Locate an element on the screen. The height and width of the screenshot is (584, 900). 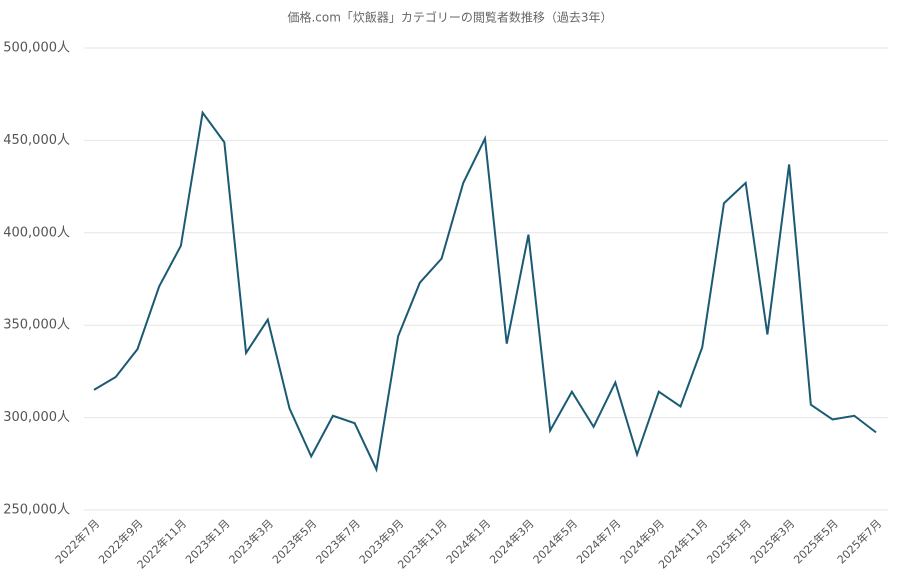
y-tick-label: 250,000人 is located at coordinates (36, 510).